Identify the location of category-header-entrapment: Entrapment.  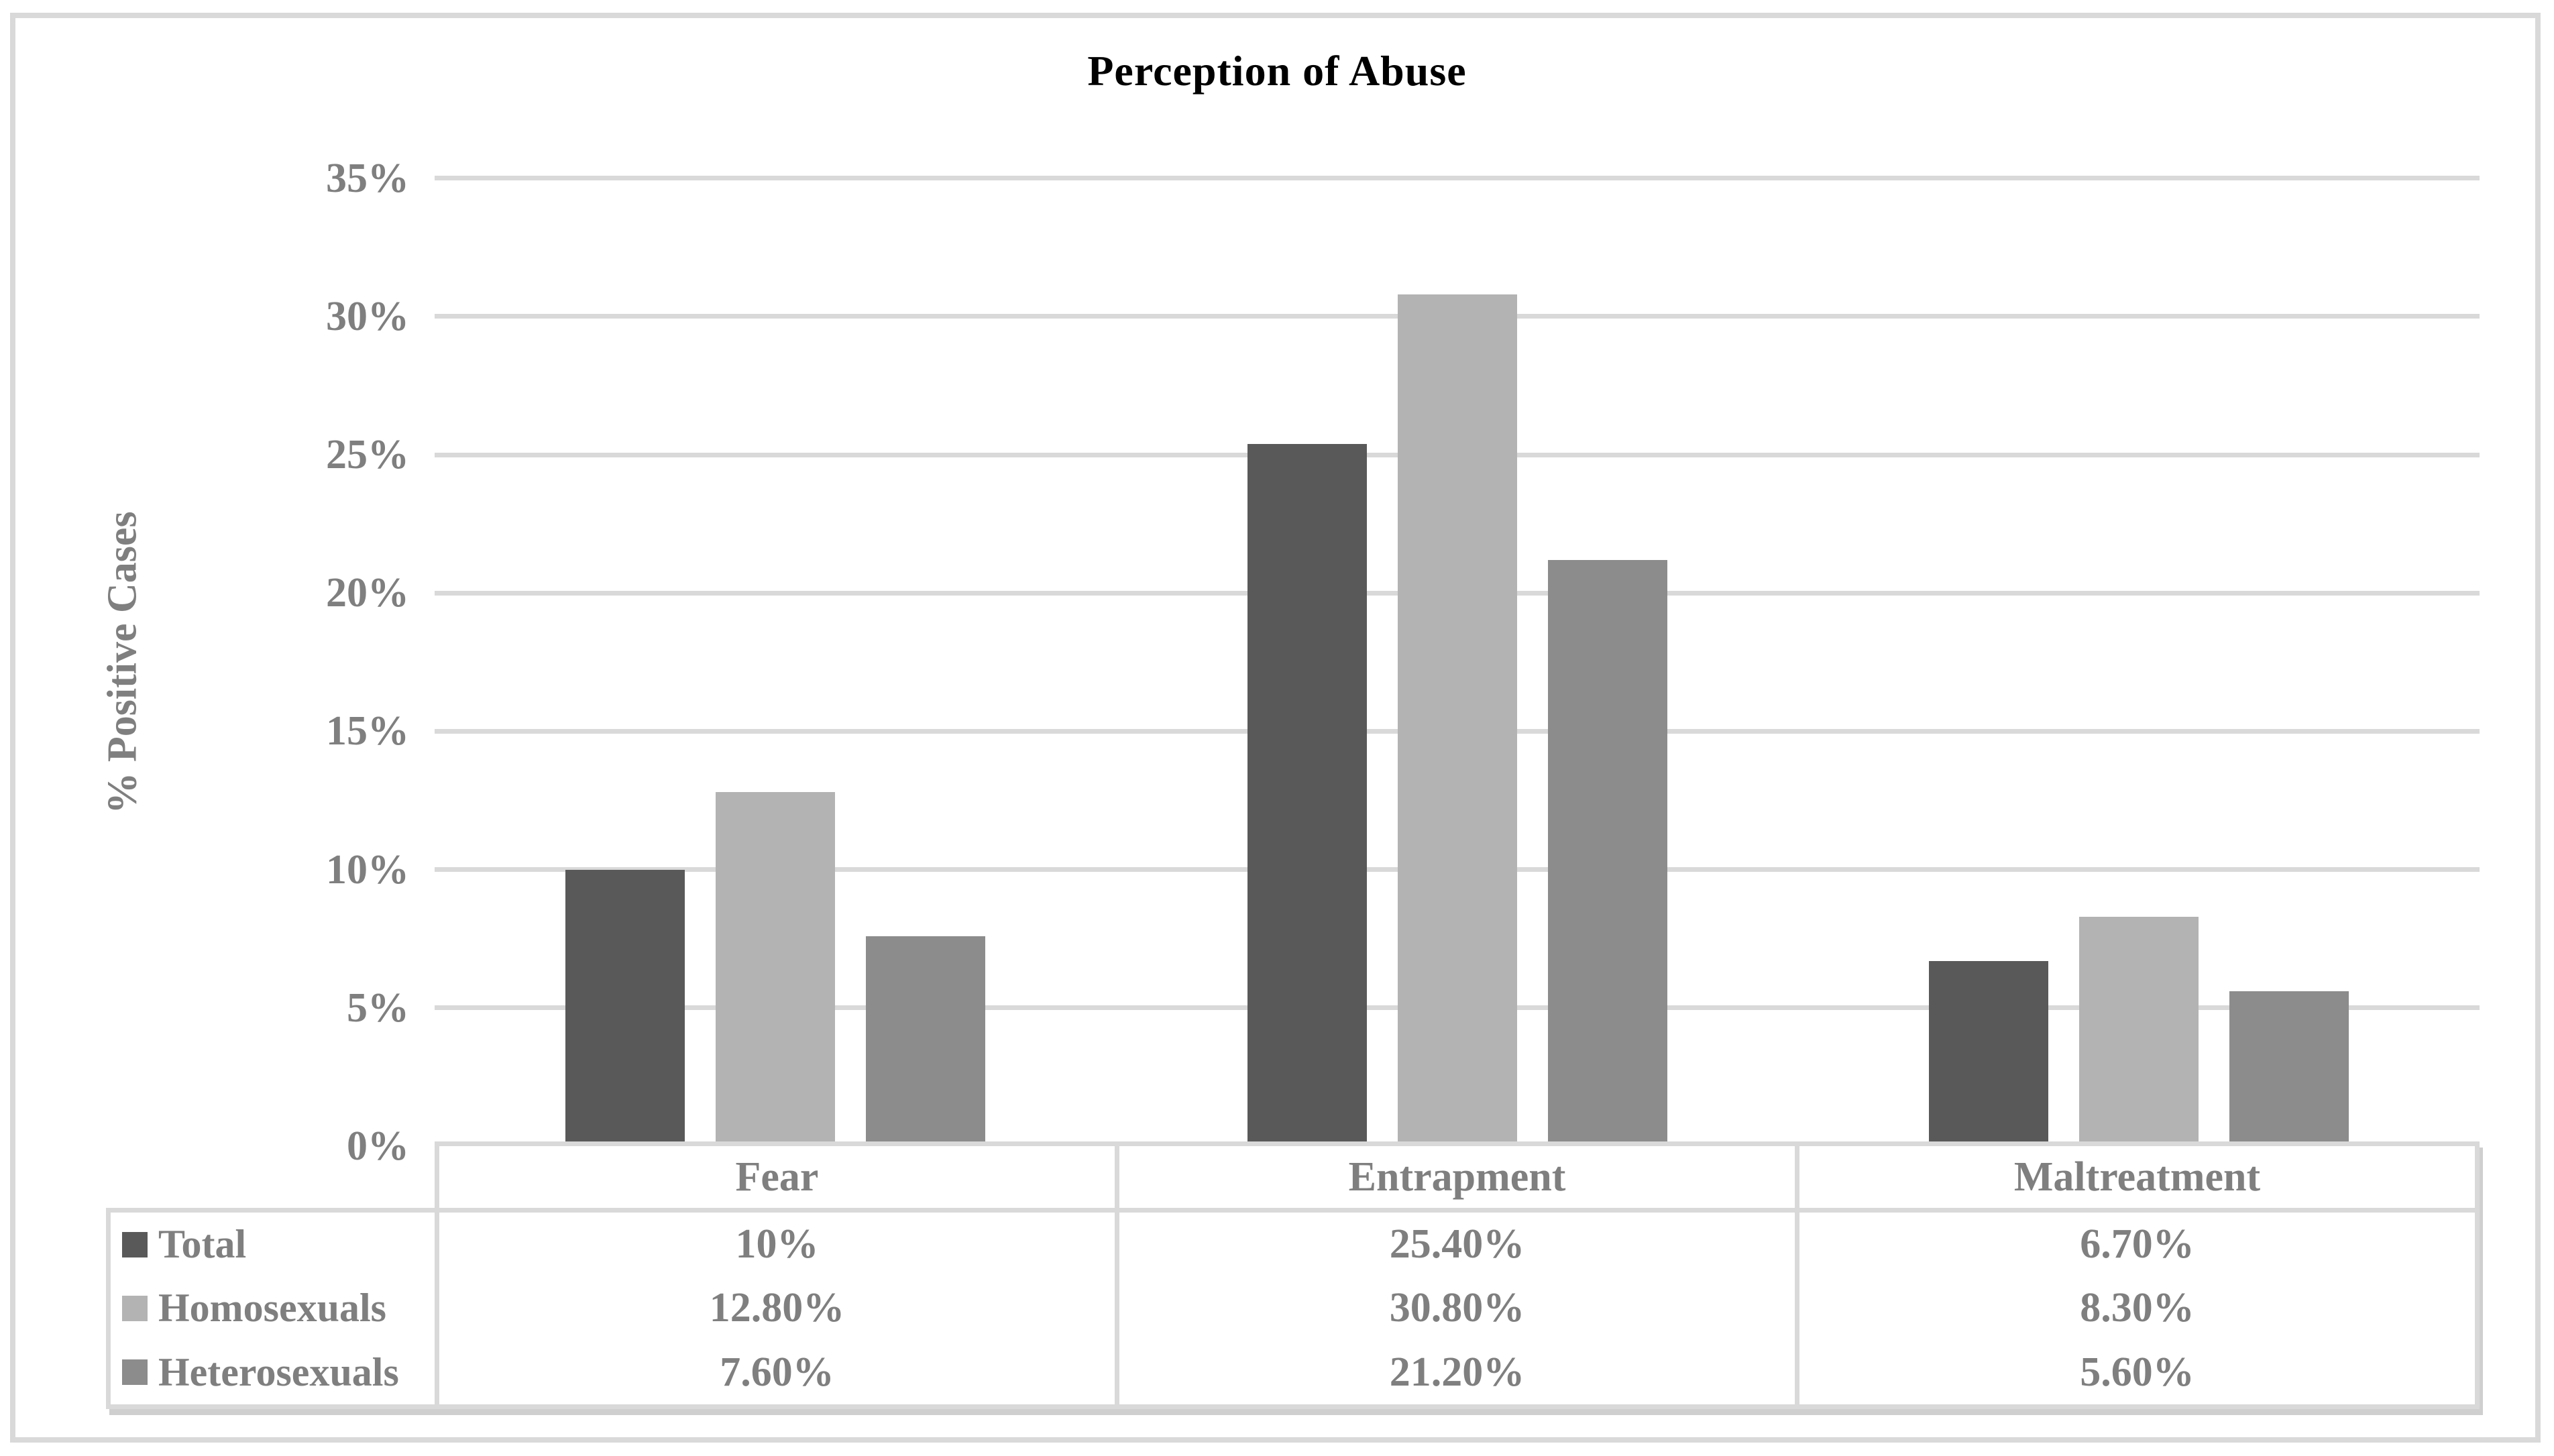
(1455, 1177).